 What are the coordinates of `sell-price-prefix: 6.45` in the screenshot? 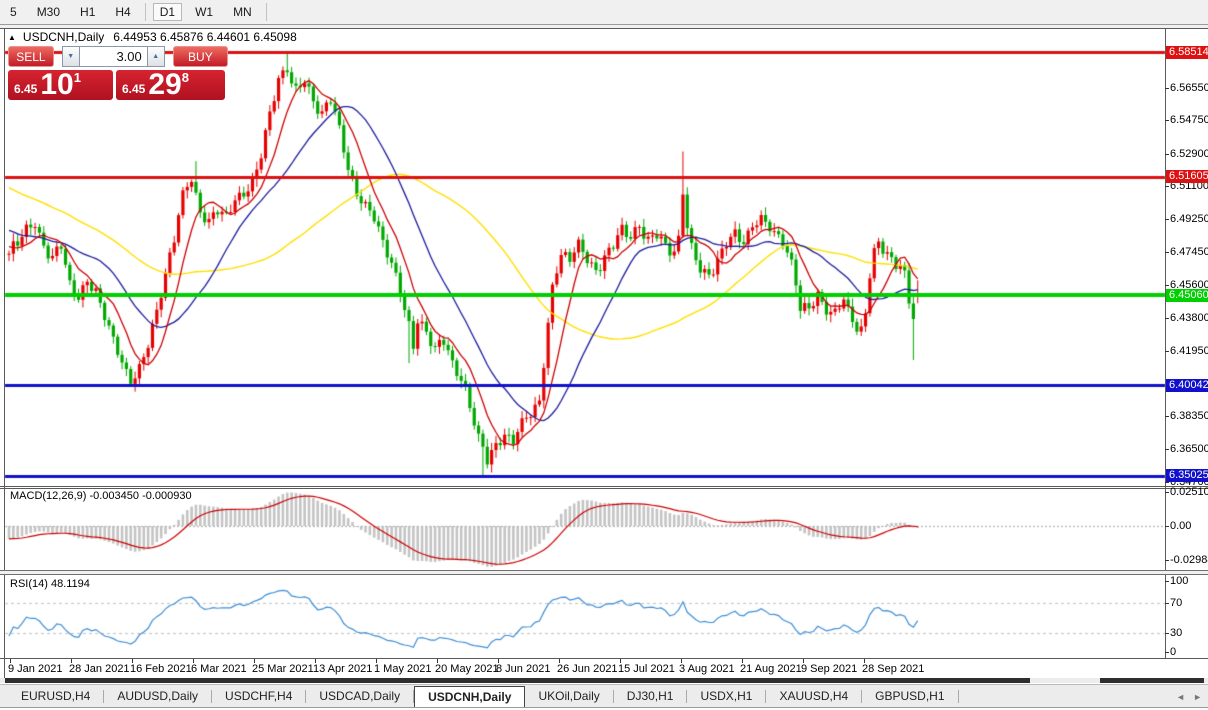 It's located at (26, 89).